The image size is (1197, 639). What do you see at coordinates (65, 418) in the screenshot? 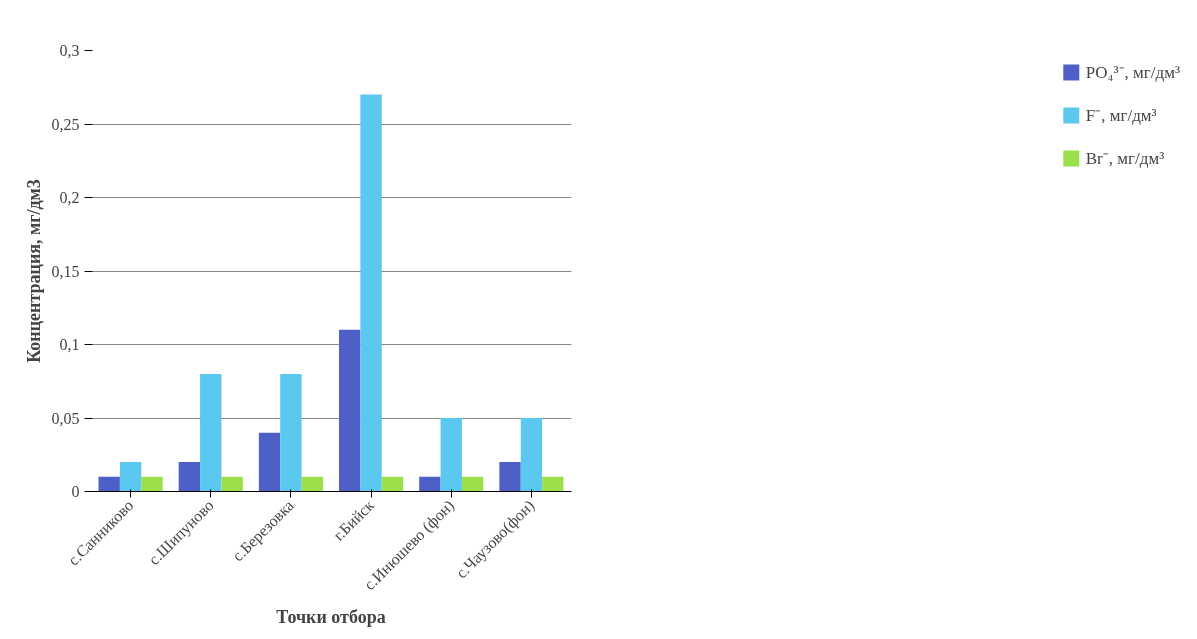
I see `y-tick-label: 0,05` at bounding box center [65, 418].